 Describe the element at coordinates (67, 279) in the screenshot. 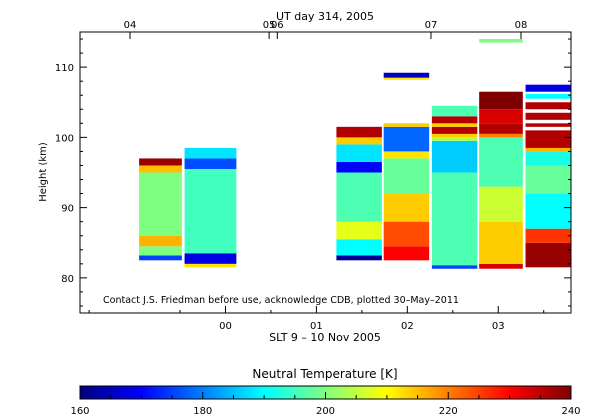

I see `y-tick-label: 80` at that location.